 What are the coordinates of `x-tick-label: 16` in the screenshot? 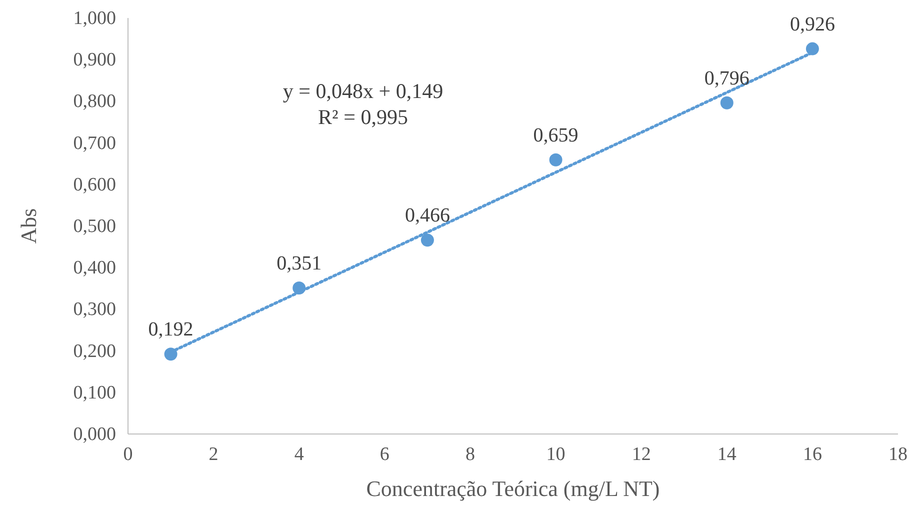 It's located at (812, 454).